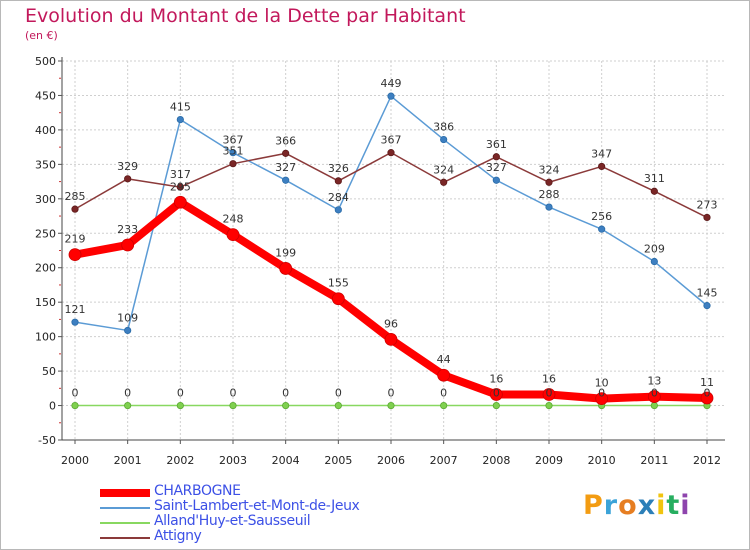 This screenshot has height=550, width=750. I want to click on data-label: 288, so click(549, 194).